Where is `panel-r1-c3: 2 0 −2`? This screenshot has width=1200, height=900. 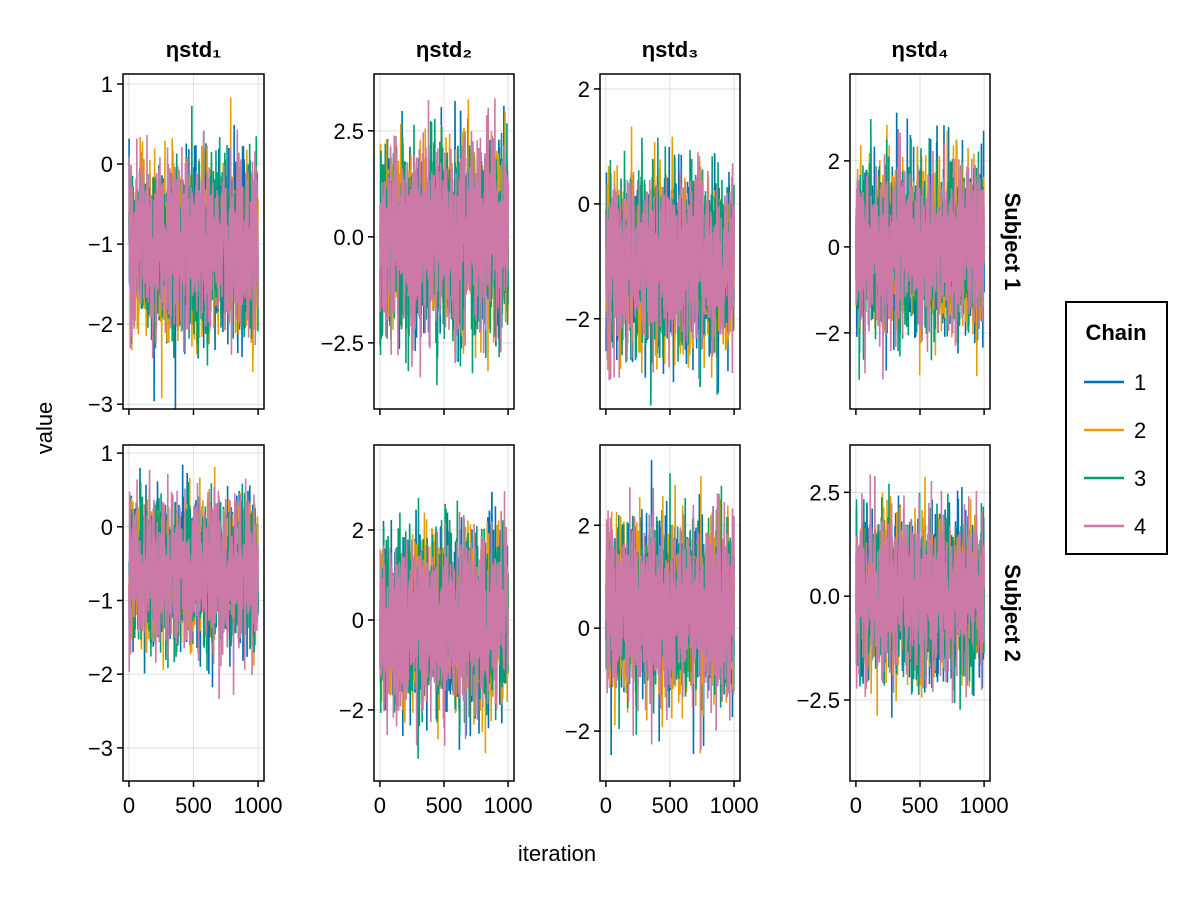 panel-r1-c3: 2 0 −2 is located at coordinates (653, 244).